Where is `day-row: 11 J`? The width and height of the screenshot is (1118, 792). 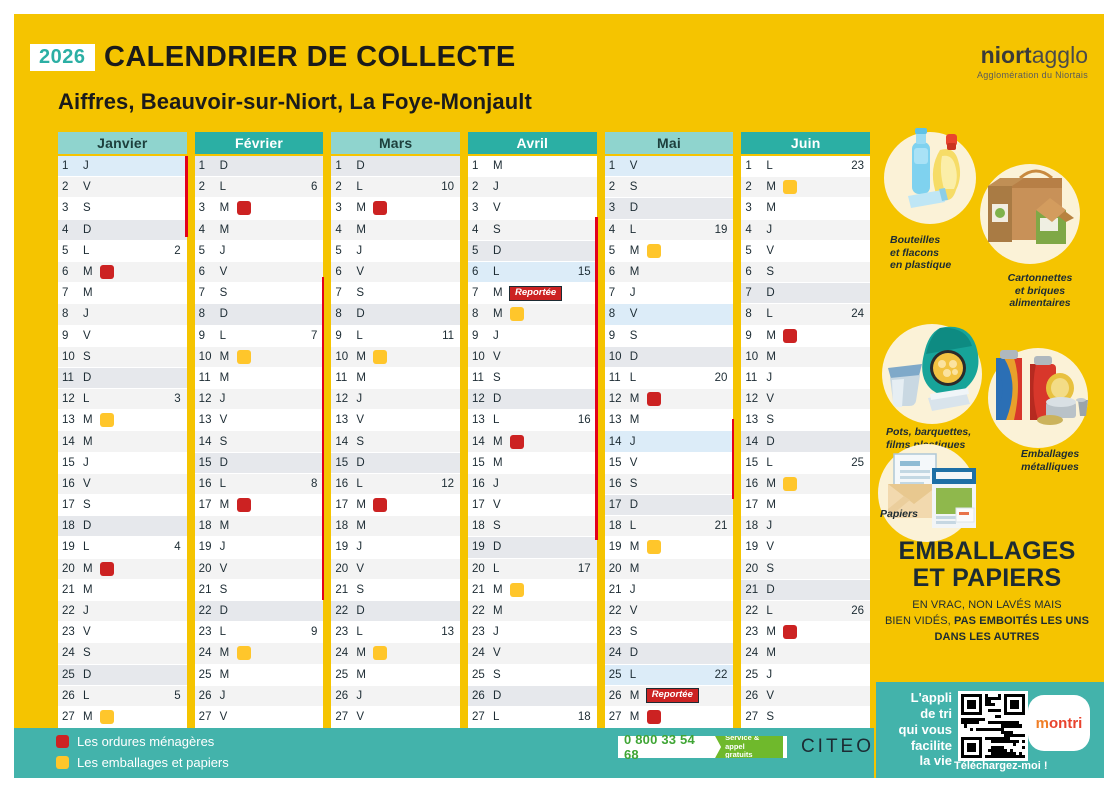
day-row: 11 J is located at coordinates (806, 378).